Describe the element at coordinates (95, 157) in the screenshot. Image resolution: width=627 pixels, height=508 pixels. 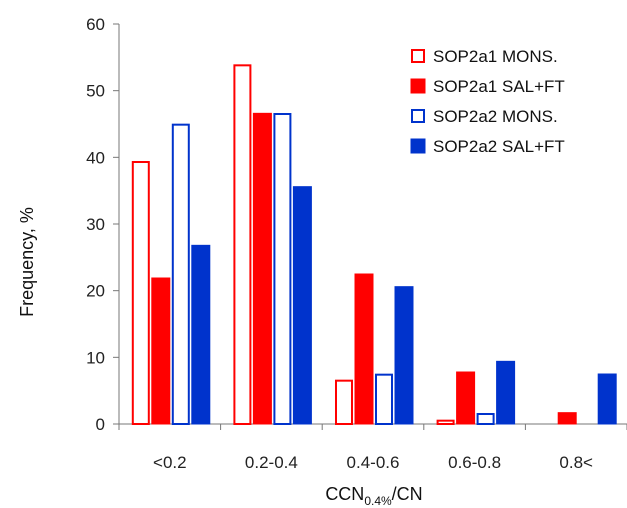
I see `y-tick-label: 40` at that location.